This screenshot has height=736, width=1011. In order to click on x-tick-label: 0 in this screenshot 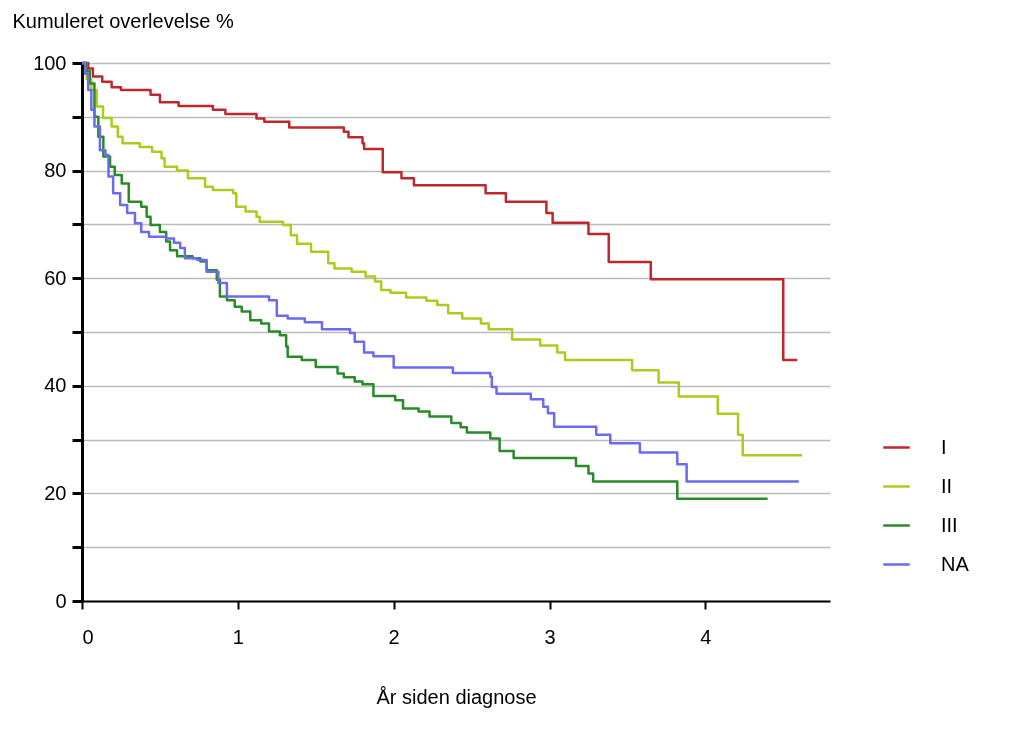, I will do `click(88, 636)`.